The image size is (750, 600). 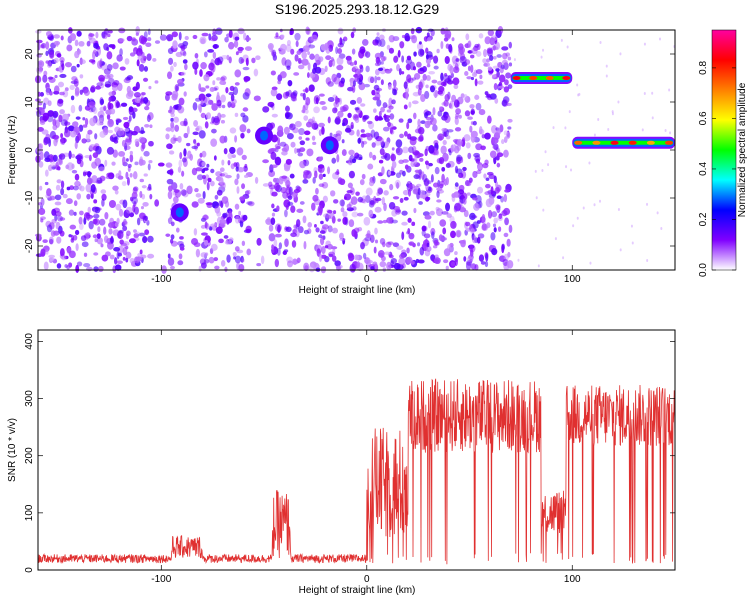 I want to click on heatmap-peak, so click(x=650, y=142).